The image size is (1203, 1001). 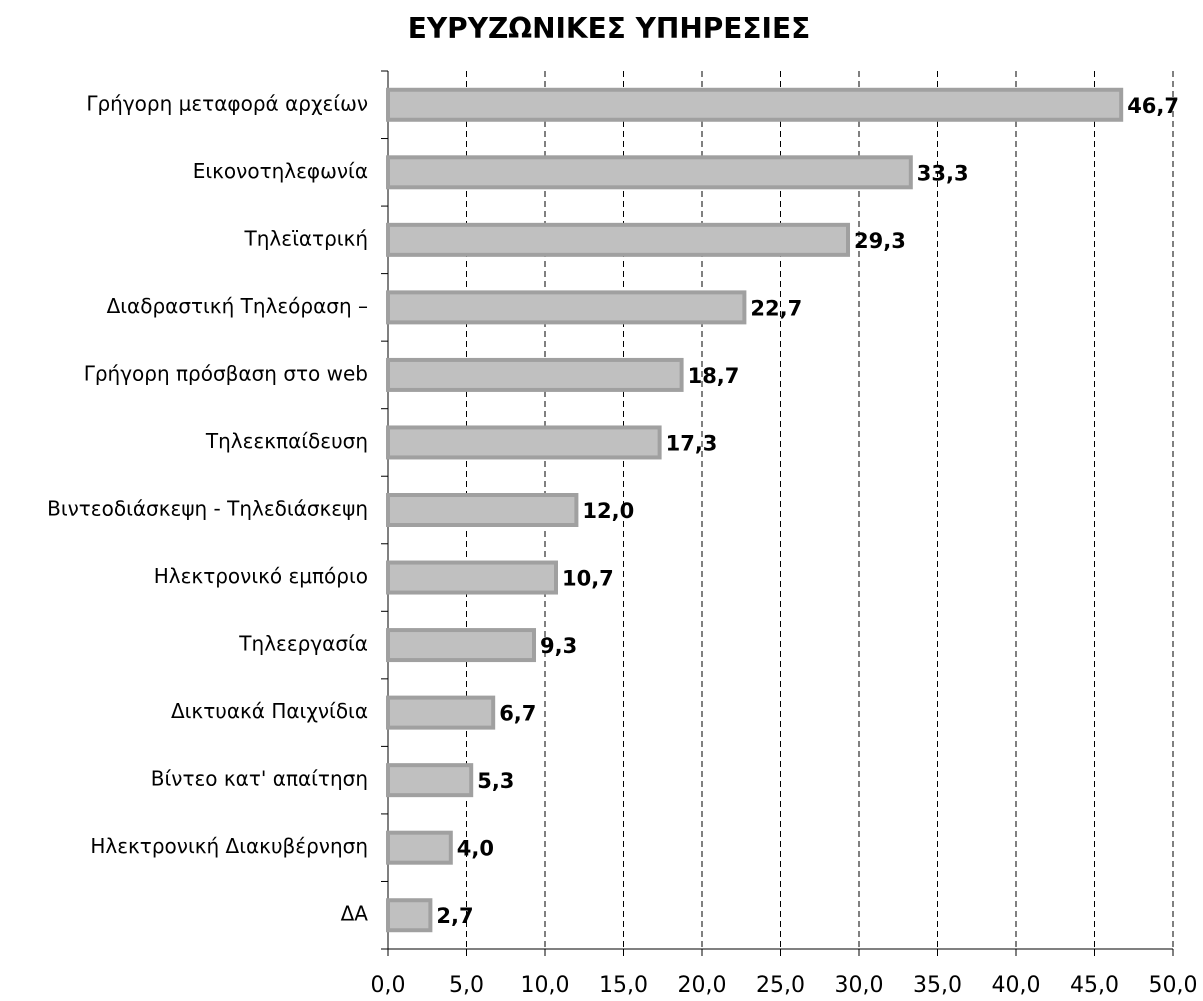 I want to click on value-label: 18,7, so click(x=714, y=376).